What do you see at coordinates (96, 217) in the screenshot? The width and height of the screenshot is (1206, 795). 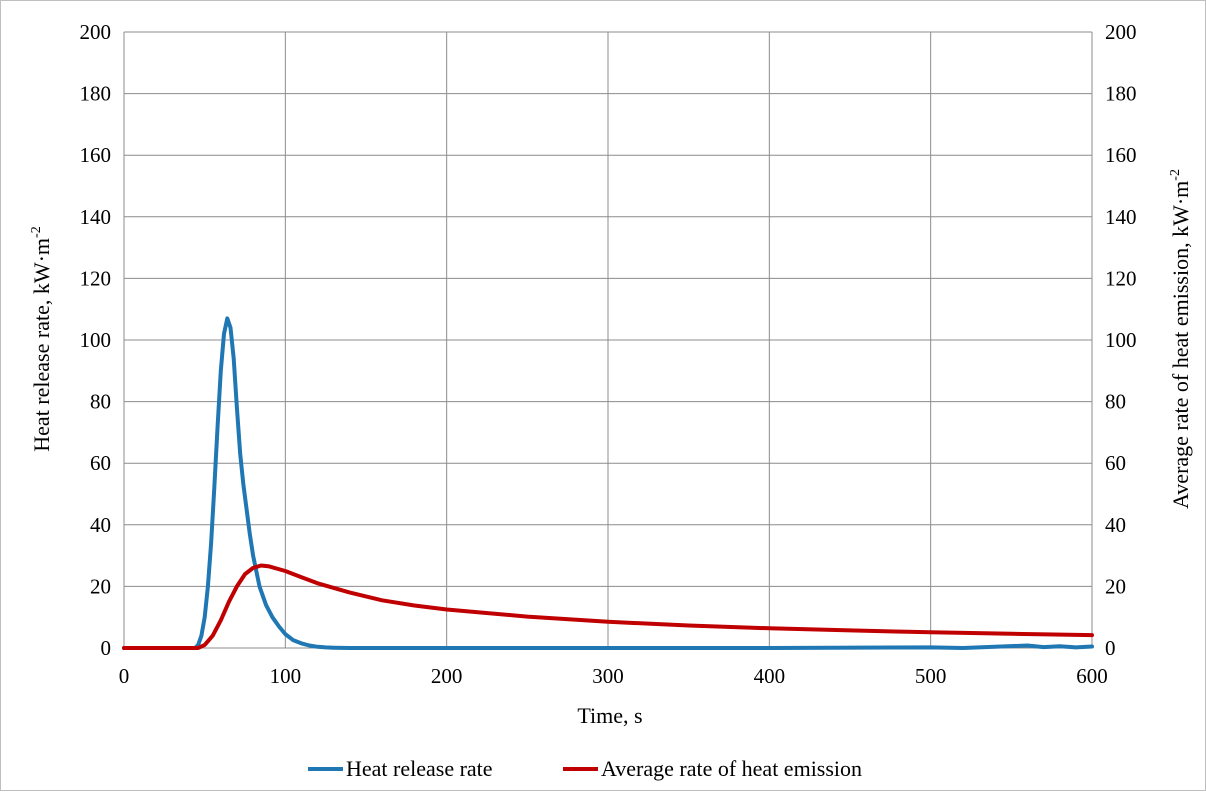 I see `y-tick-label-left: 140` at bounding box center [96, 217].